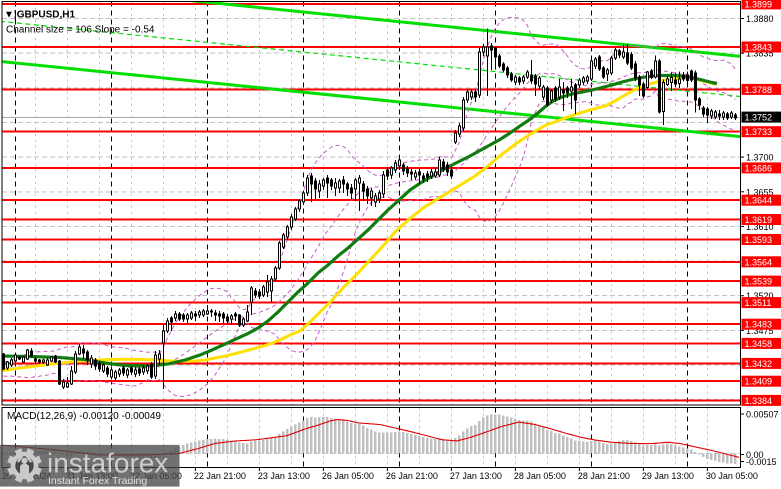 This screenshot has width=781, height=489. Describe the element at coordinates (759, 48) in the screenshot. I see `svg-text: 1.3843` at that location.